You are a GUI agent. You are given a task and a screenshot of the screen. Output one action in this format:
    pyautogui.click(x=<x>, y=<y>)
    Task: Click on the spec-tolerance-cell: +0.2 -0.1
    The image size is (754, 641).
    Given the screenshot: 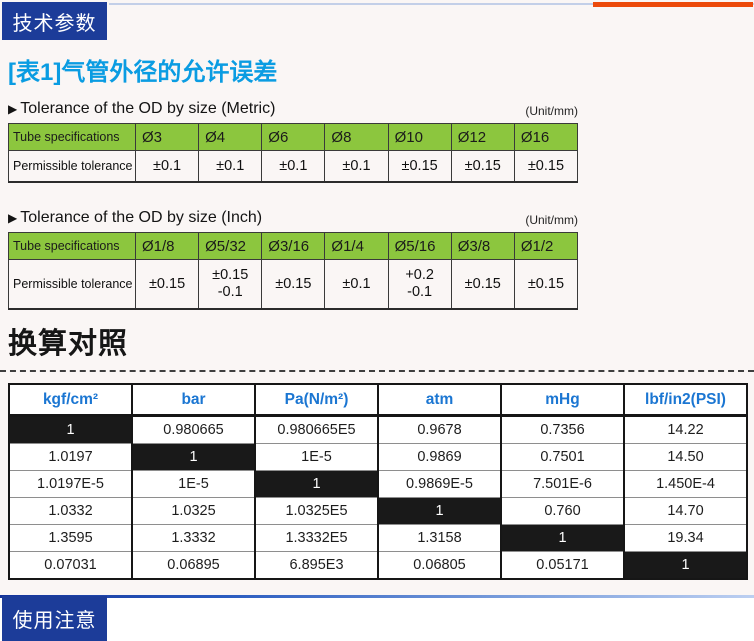 What is the action you would take?
    pyautogui.click(x=419, y=284)
    